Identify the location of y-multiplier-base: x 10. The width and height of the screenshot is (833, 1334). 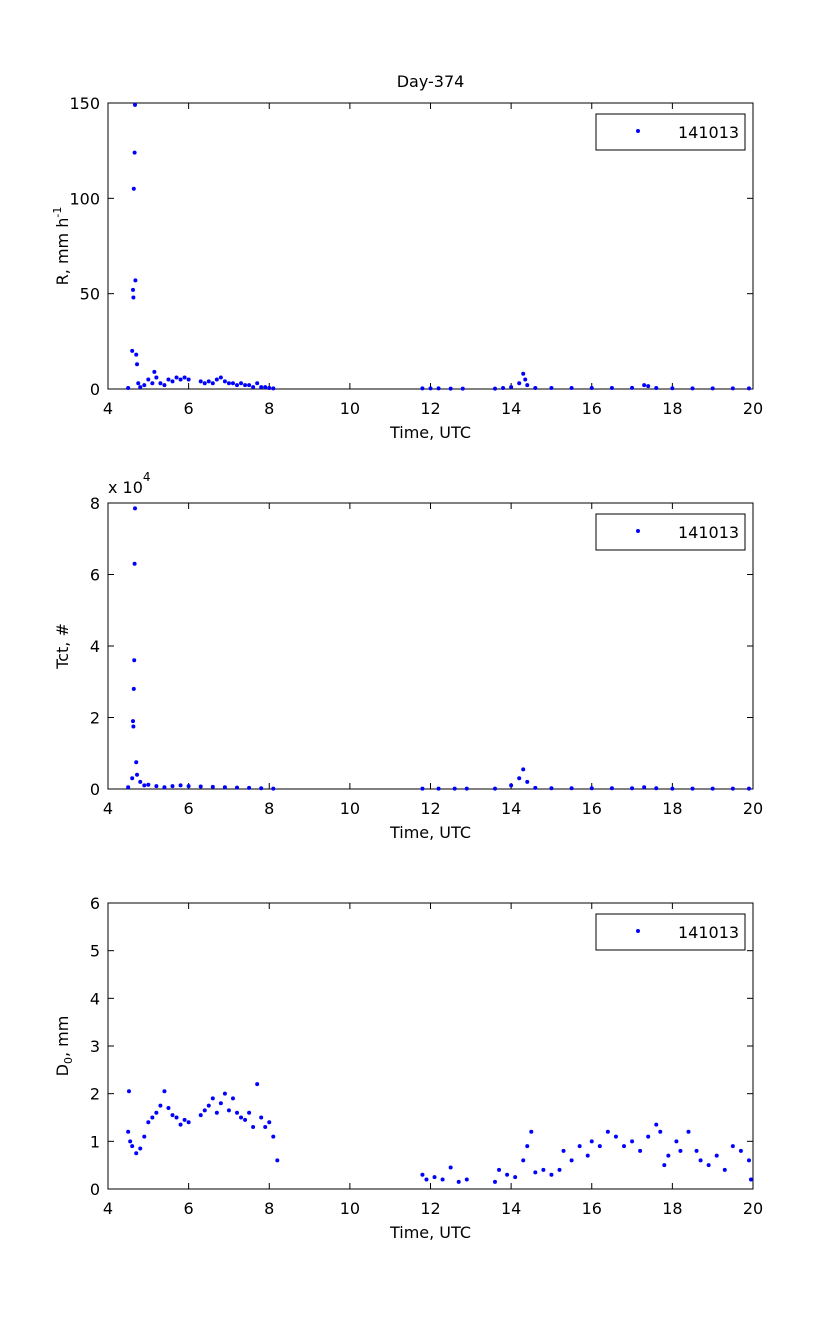
(125, 487).